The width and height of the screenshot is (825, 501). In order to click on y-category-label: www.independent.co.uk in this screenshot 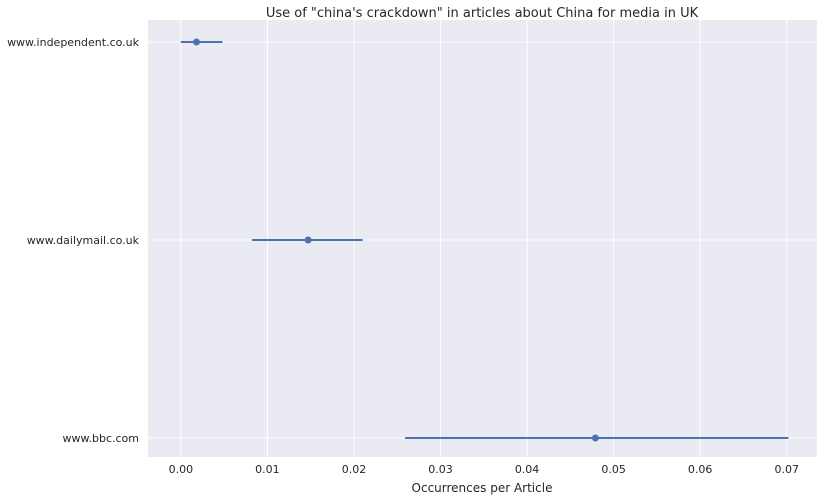, I will do `click(73, 42)`.